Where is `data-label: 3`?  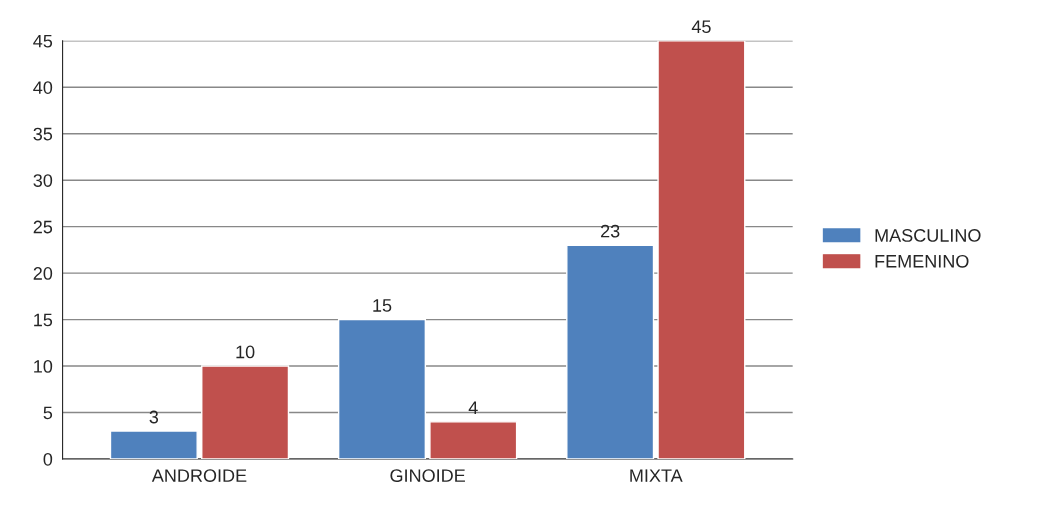
data-label: 3 is located at coordinates (154, 417).